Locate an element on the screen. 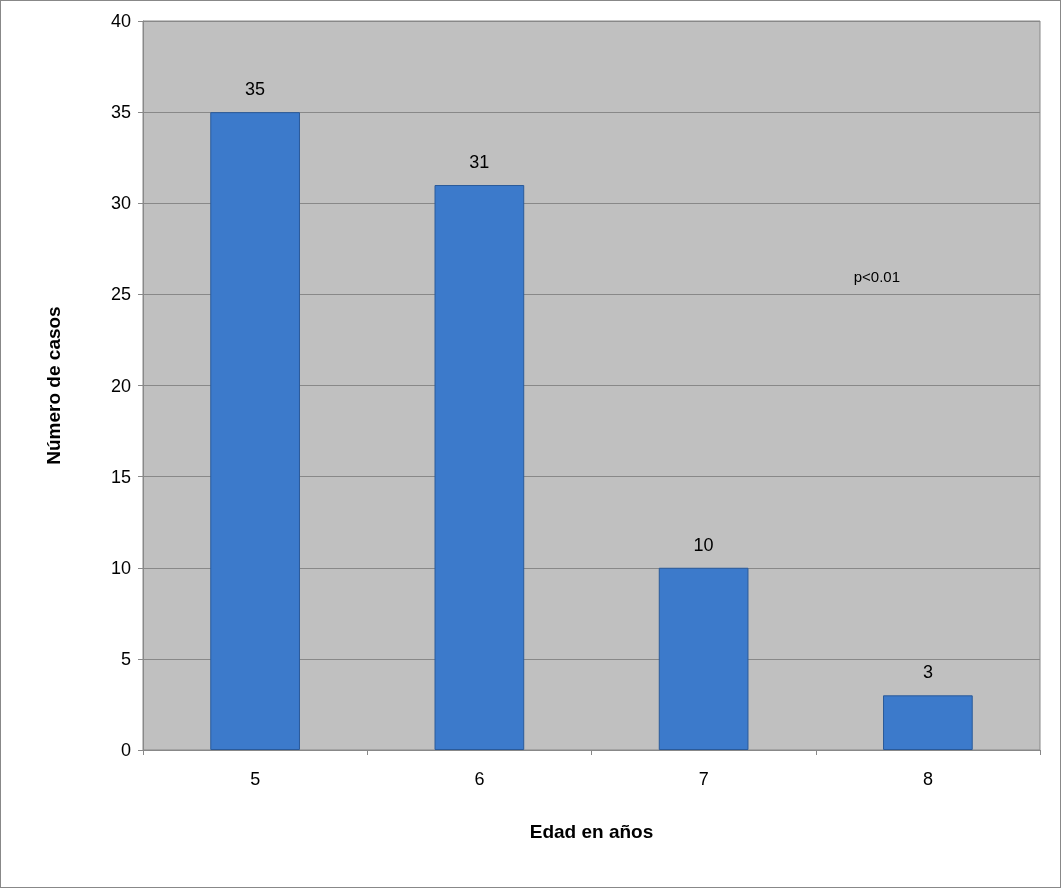 The image size is (1061, 888). y-tick-label: 10 is located at coordinates (120, 567).